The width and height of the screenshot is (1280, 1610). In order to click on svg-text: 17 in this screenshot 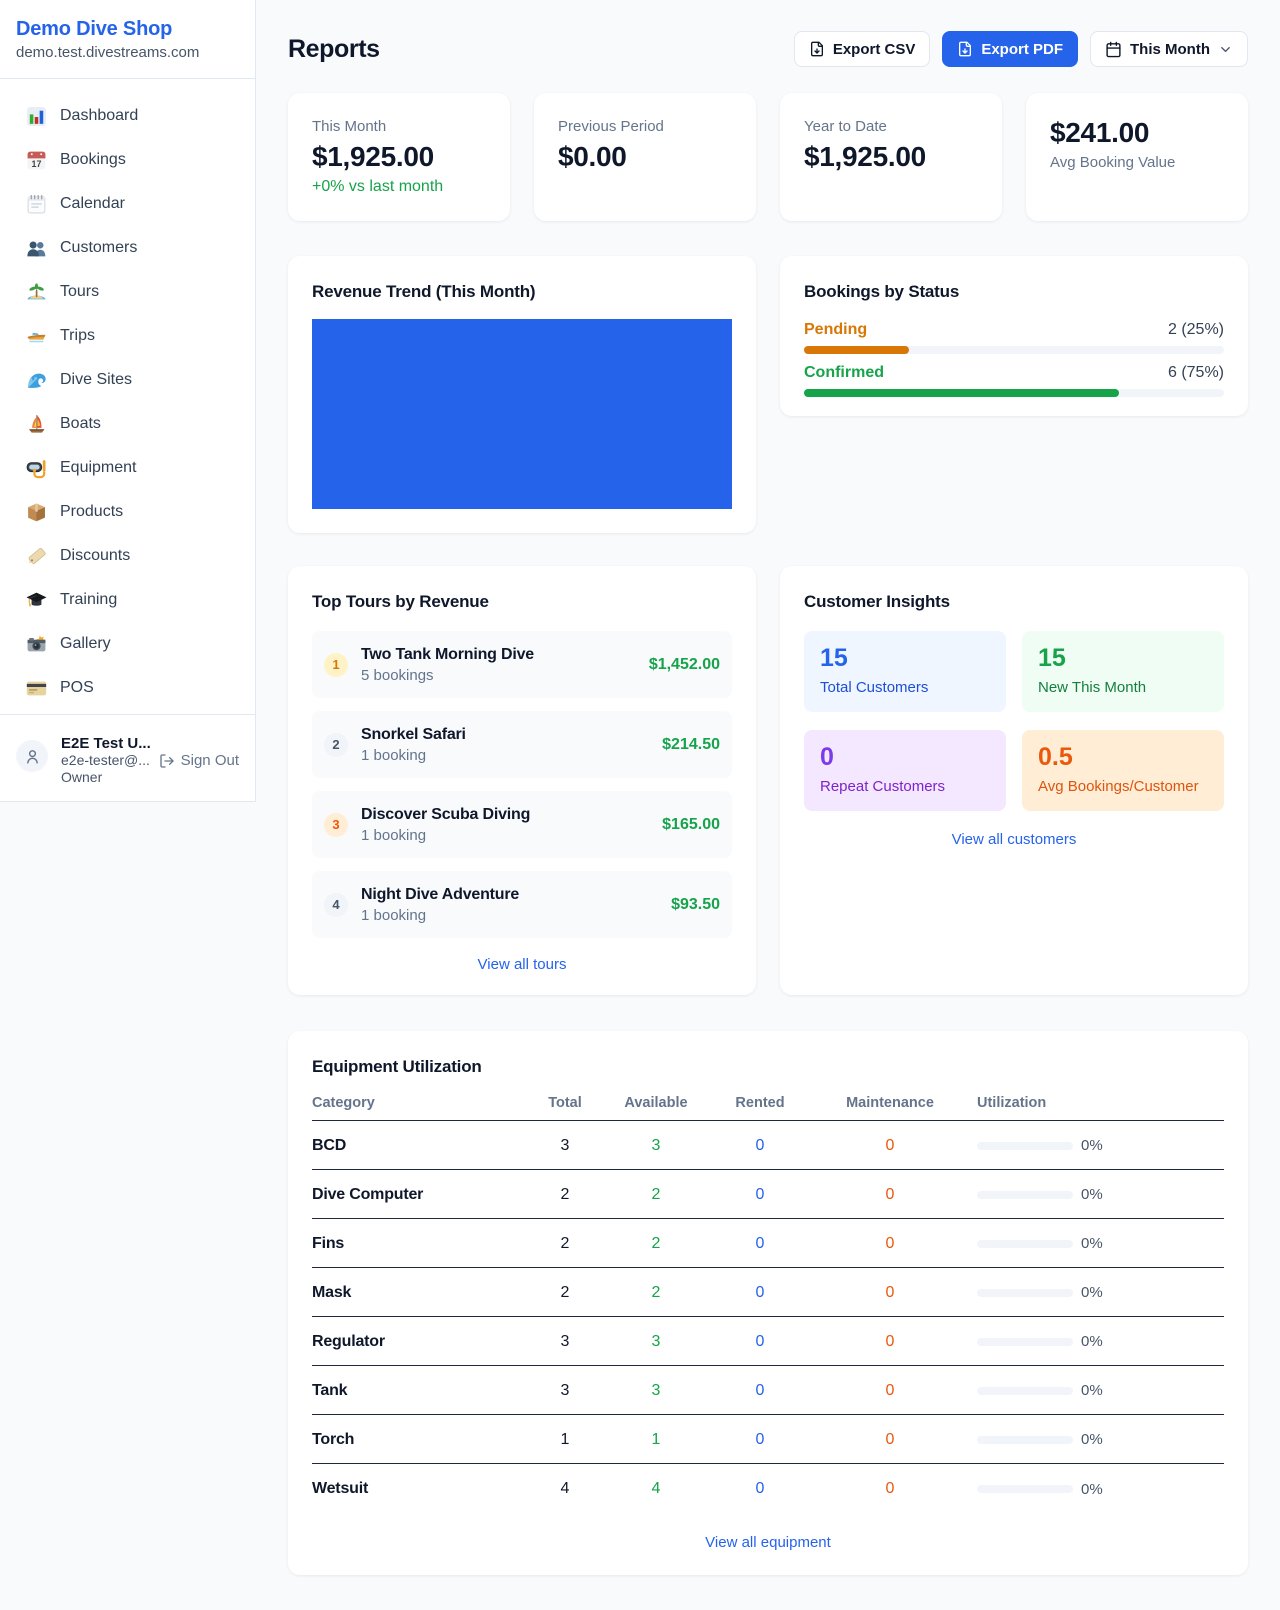, I will do `click(37, 164)`.